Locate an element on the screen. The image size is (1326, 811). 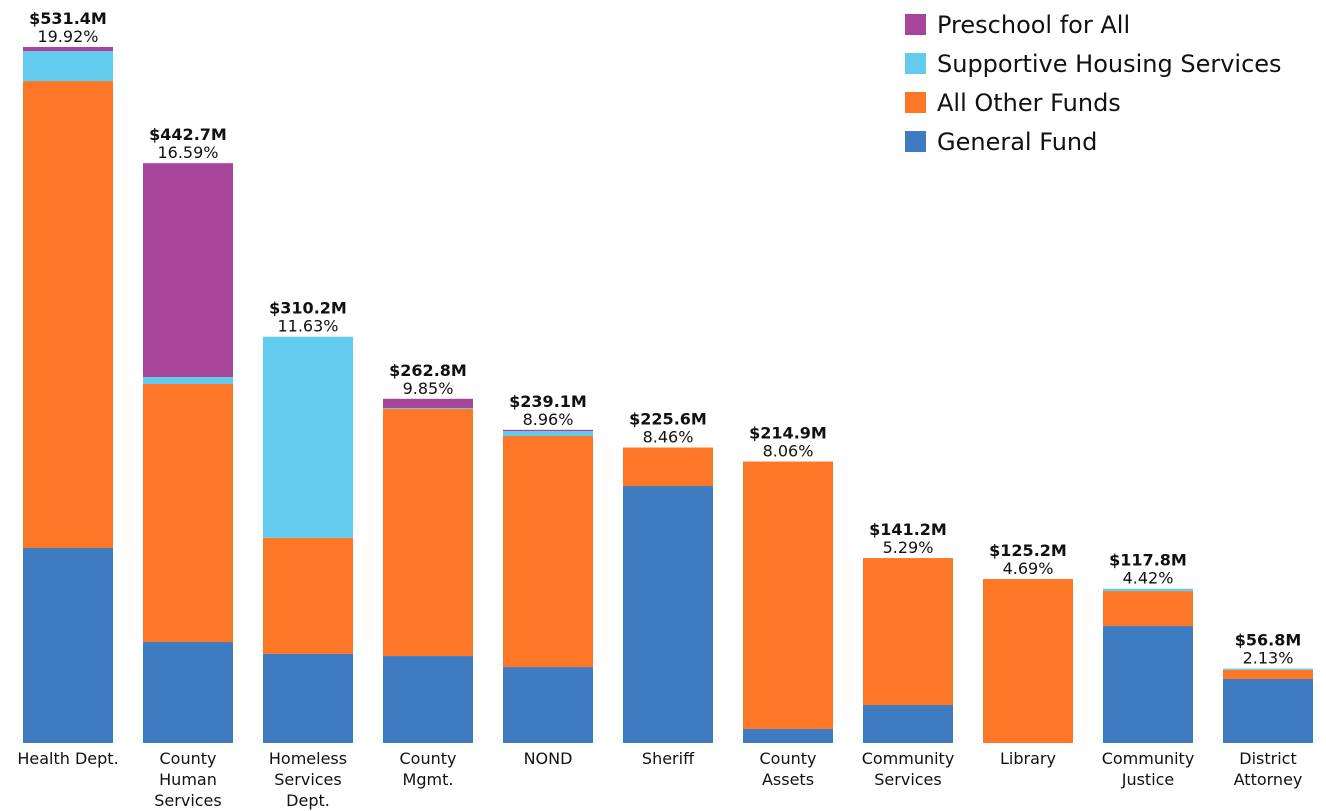
total-label: $117.8M is located at coordinates (1148, 560).